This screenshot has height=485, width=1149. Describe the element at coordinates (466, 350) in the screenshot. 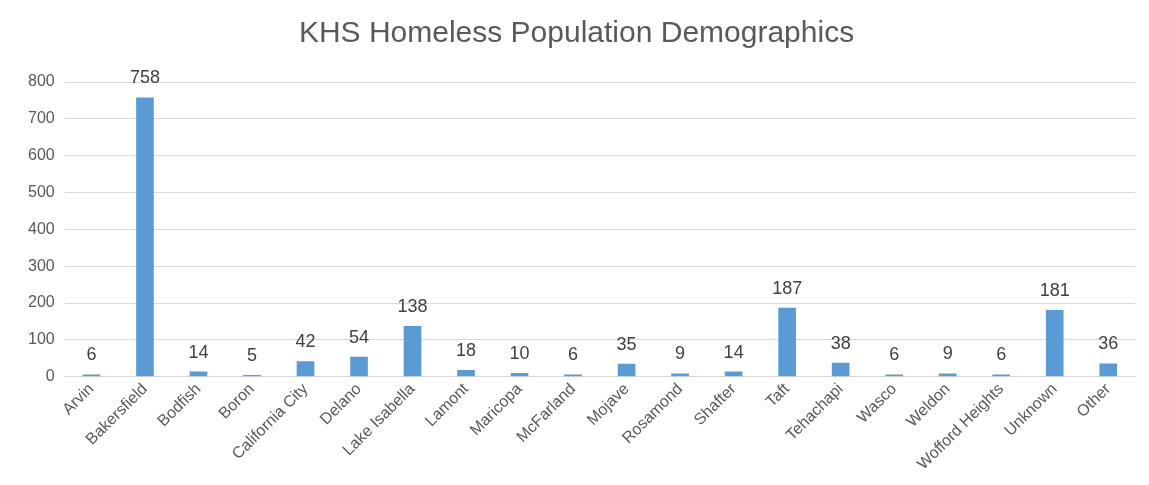

I see `data-label: 18` at that location.